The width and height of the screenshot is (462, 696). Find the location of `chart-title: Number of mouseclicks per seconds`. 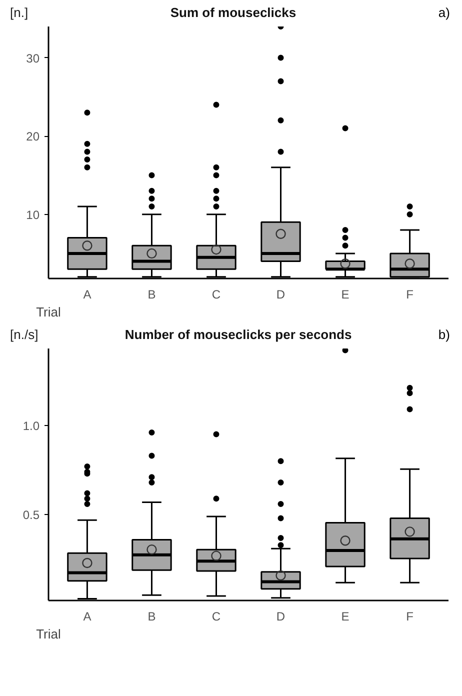

chart-title: Number of mouseclicks per seconds is located at coordinates (238, 335).